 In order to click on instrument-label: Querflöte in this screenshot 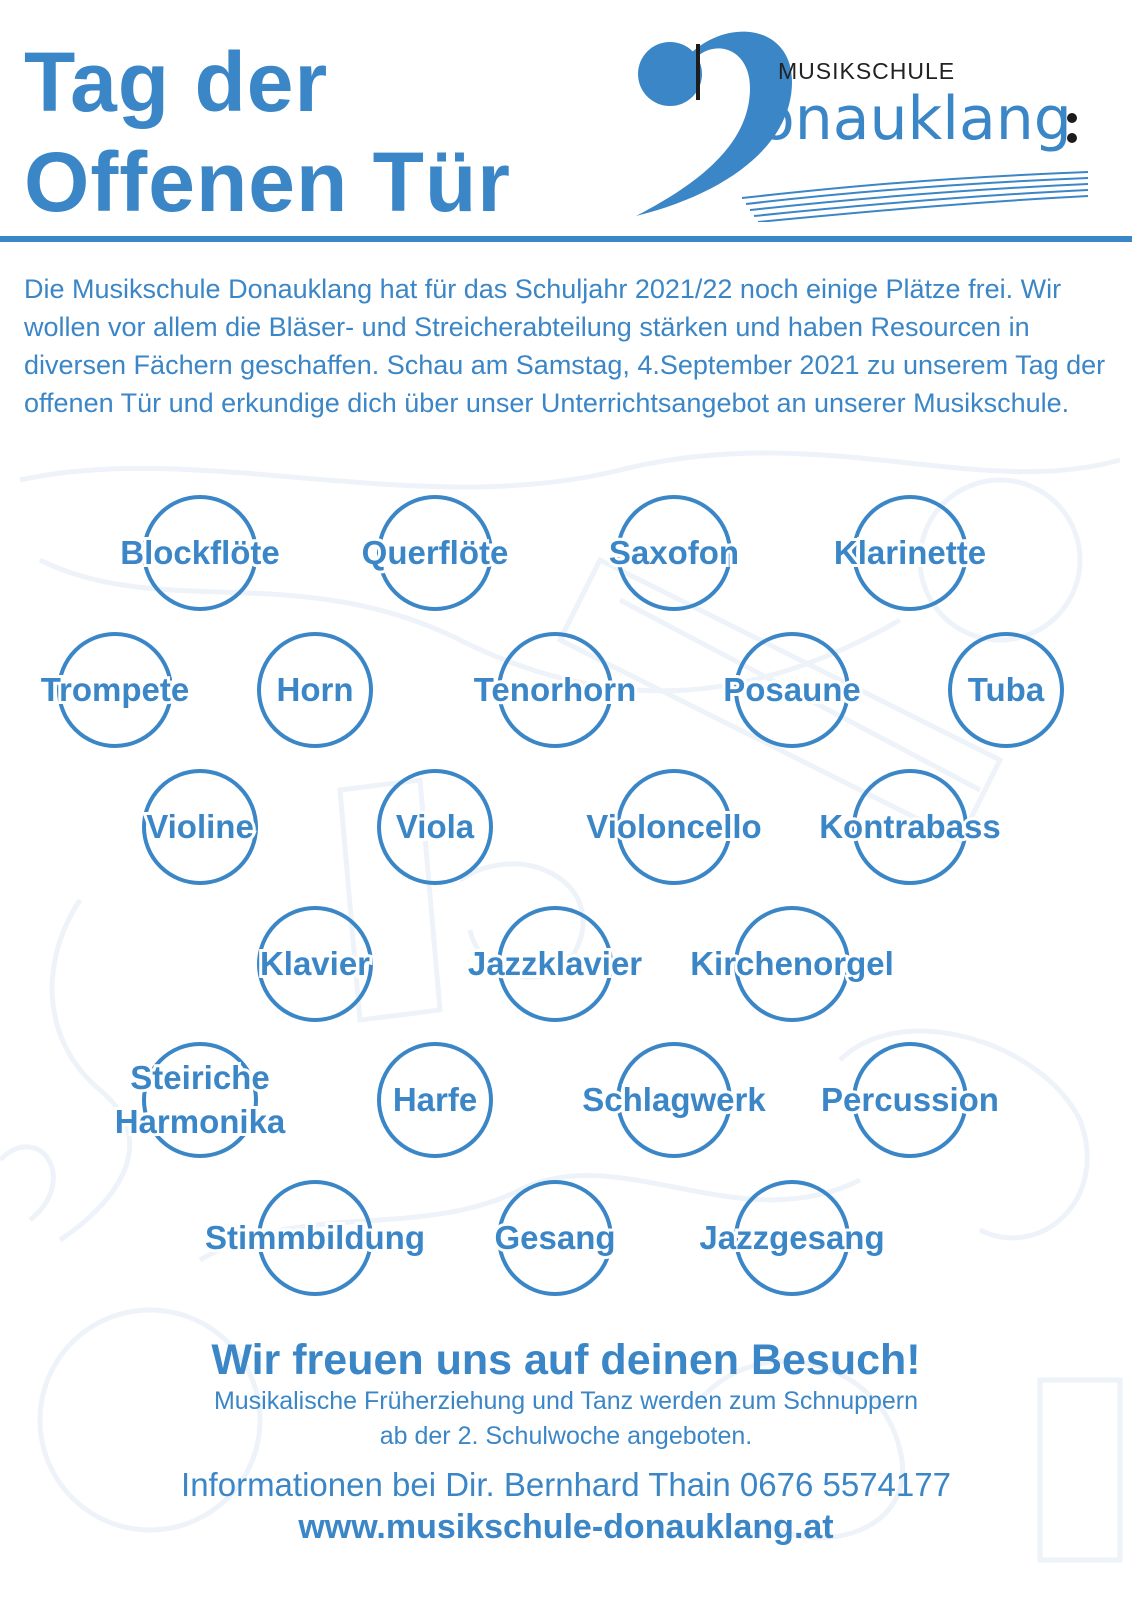, I will do `click(435, 553)`.